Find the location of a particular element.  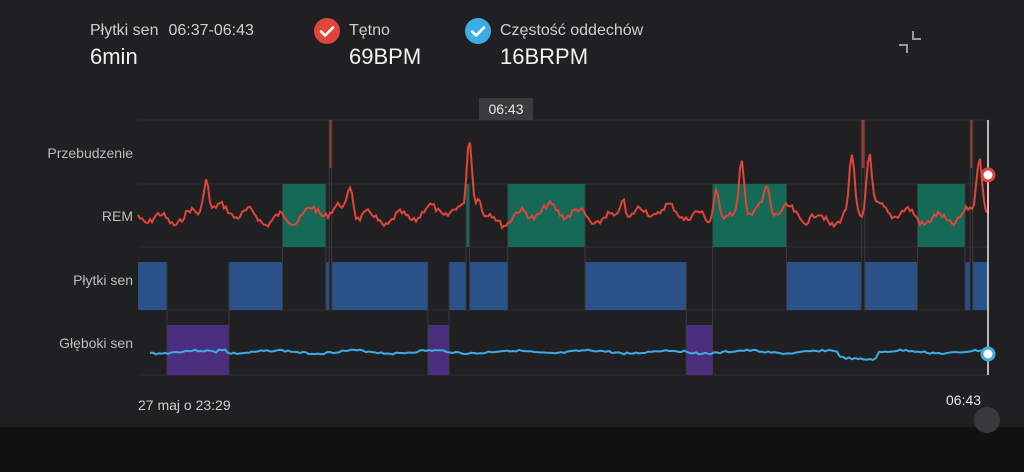

home-button is located at coordinates (987, 420).